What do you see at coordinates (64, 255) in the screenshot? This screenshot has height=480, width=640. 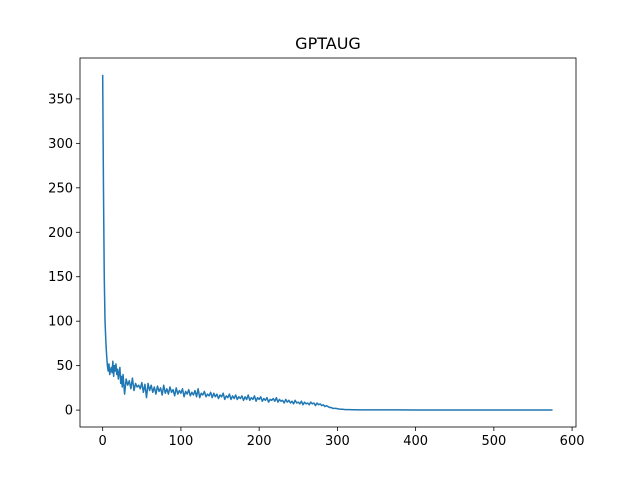 I see `y-axis: 0 50 100 150 200 250 300 350` at bounding box center [64, 255].